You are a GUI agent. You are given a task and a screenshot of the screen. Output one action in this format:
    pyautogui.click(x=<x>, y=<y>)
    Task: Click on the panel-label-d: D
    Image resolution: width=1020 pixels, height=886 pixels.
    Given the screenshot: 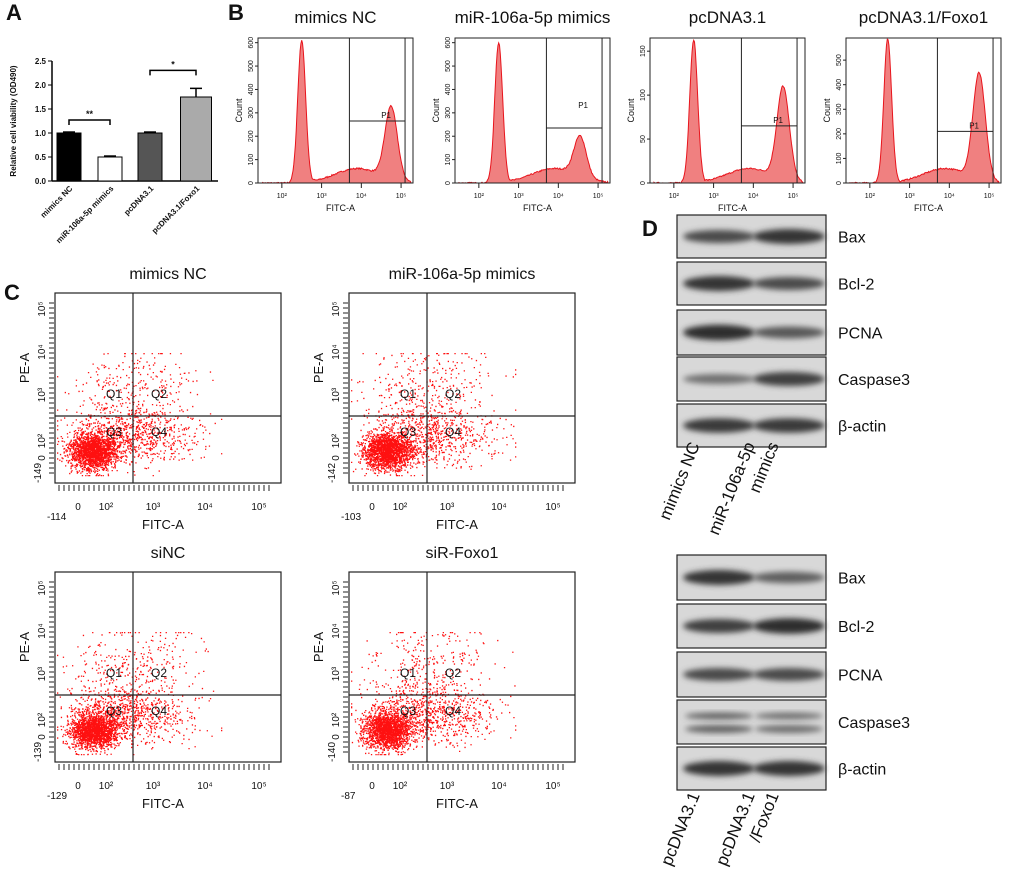 What is the action you would take?
    pyautogui.click(x=650, y=228)
    